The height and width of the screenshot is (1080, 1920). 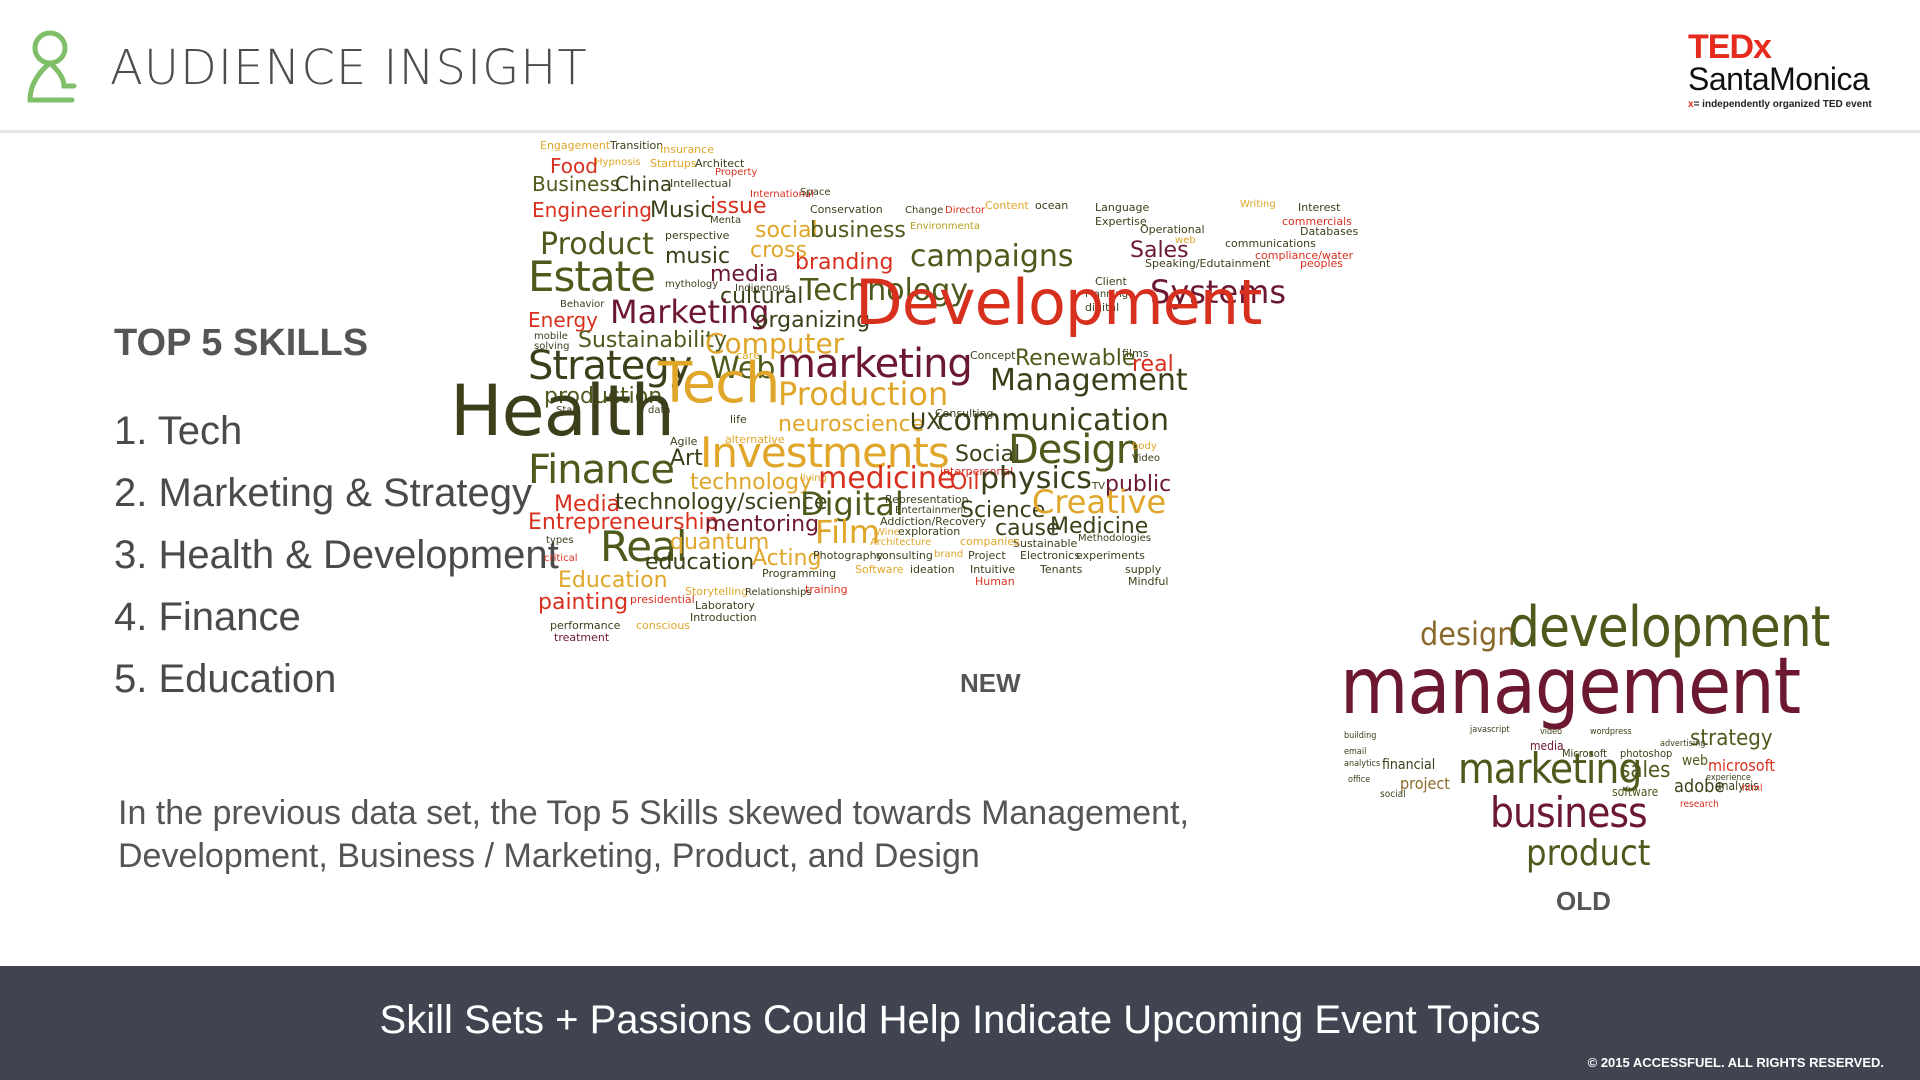 What do you see at coordinates (1107, 294) in the screenshot?
I see `cloud-new-word: Planning` at bounding box center [1107, 294].